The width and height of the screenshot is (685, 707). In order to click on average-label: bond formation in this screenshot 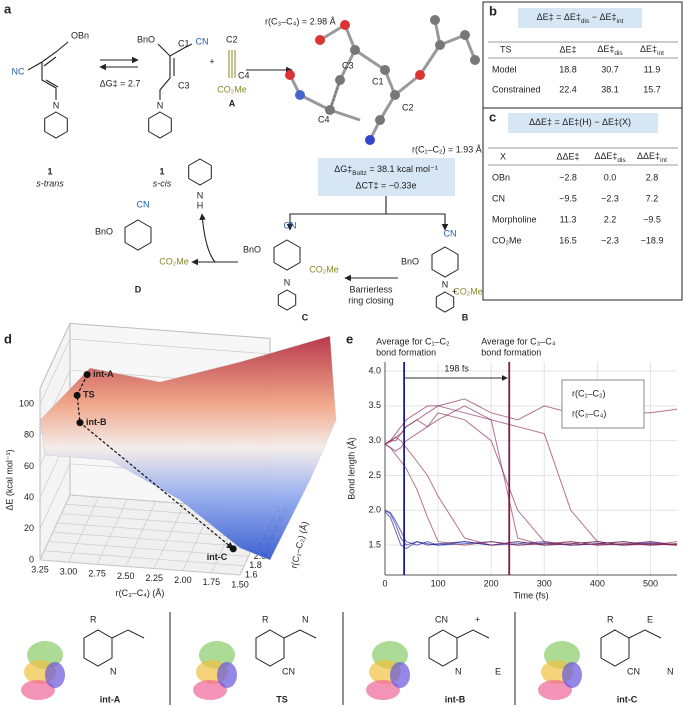, I will do `click(406, 352)`.